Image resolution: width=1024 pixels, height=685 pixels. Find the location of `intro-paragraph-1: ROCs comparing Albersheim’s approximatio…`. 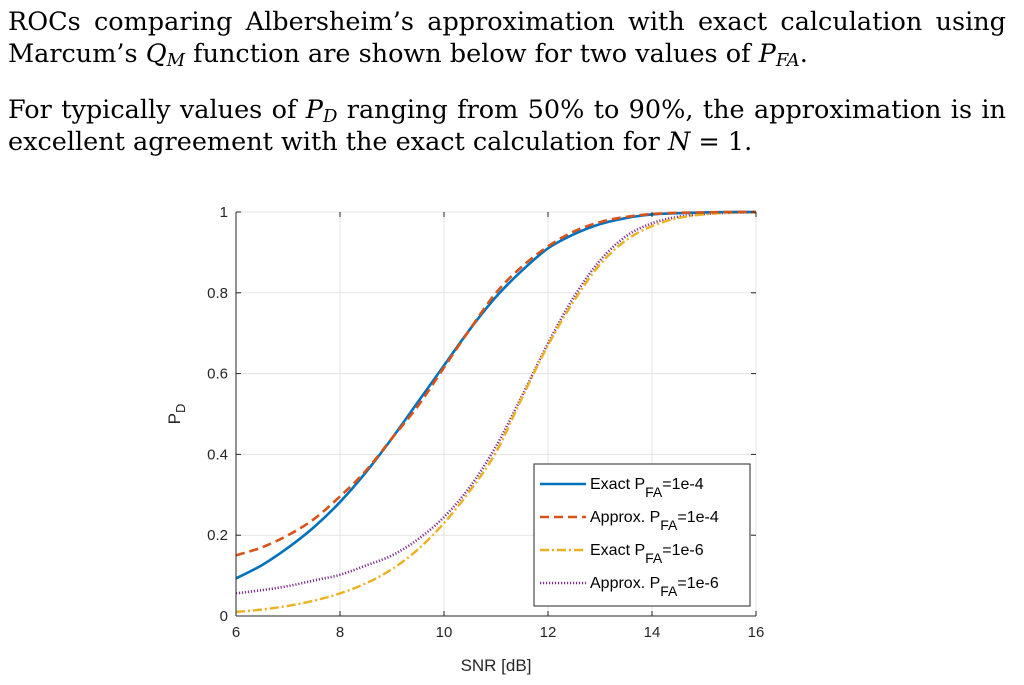

intro-paragraph-1: ROCs comparing Albersheim’s approximatio… is located at coordinates (507, 38).